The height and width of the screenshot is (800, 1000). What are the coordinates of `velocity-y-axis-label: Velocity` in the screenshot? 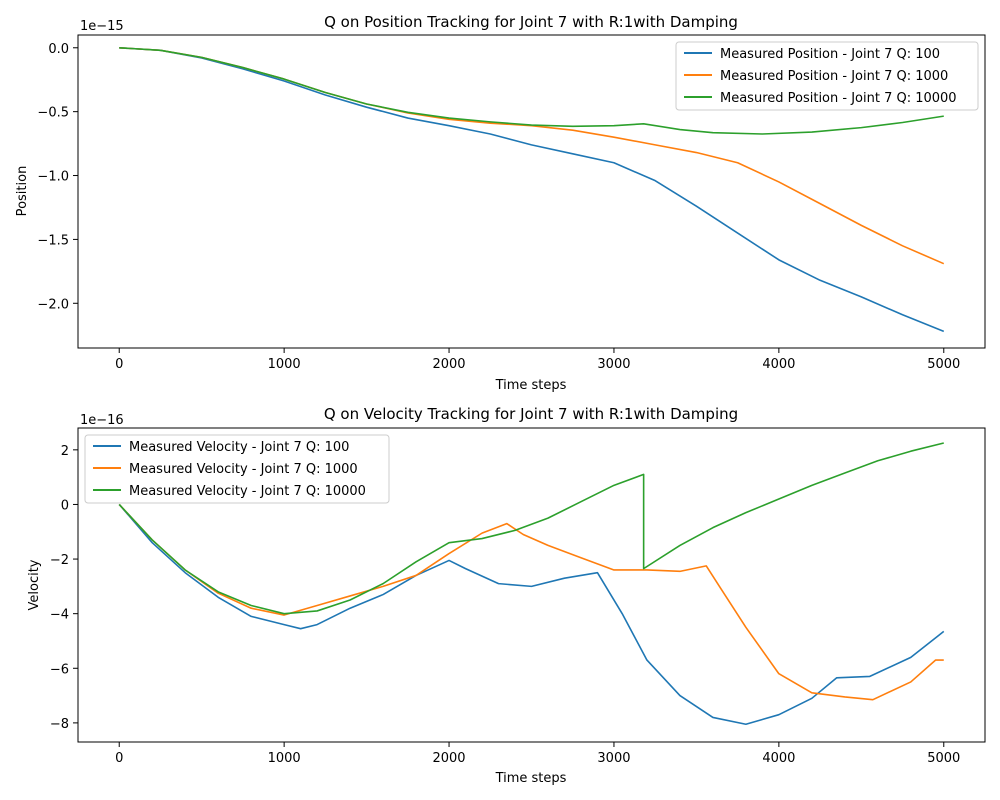 It's located at (34, 584).